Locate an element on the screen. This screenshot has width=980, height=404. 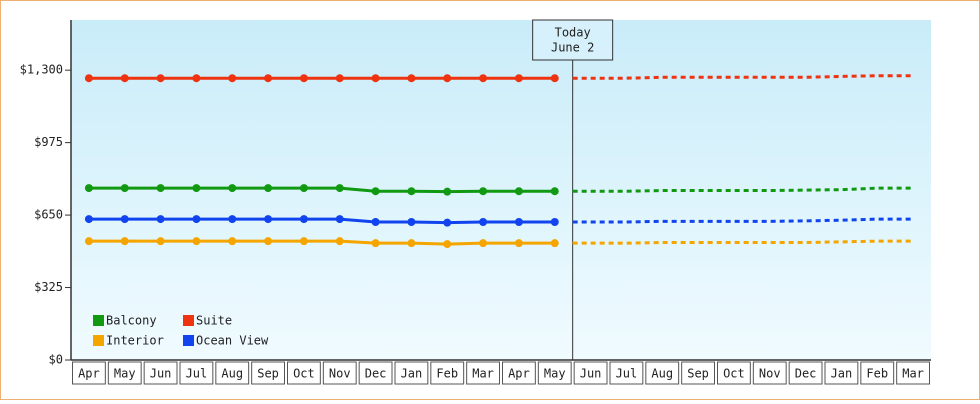
y-tick-label: $0 is located at coordinates (56, 360).